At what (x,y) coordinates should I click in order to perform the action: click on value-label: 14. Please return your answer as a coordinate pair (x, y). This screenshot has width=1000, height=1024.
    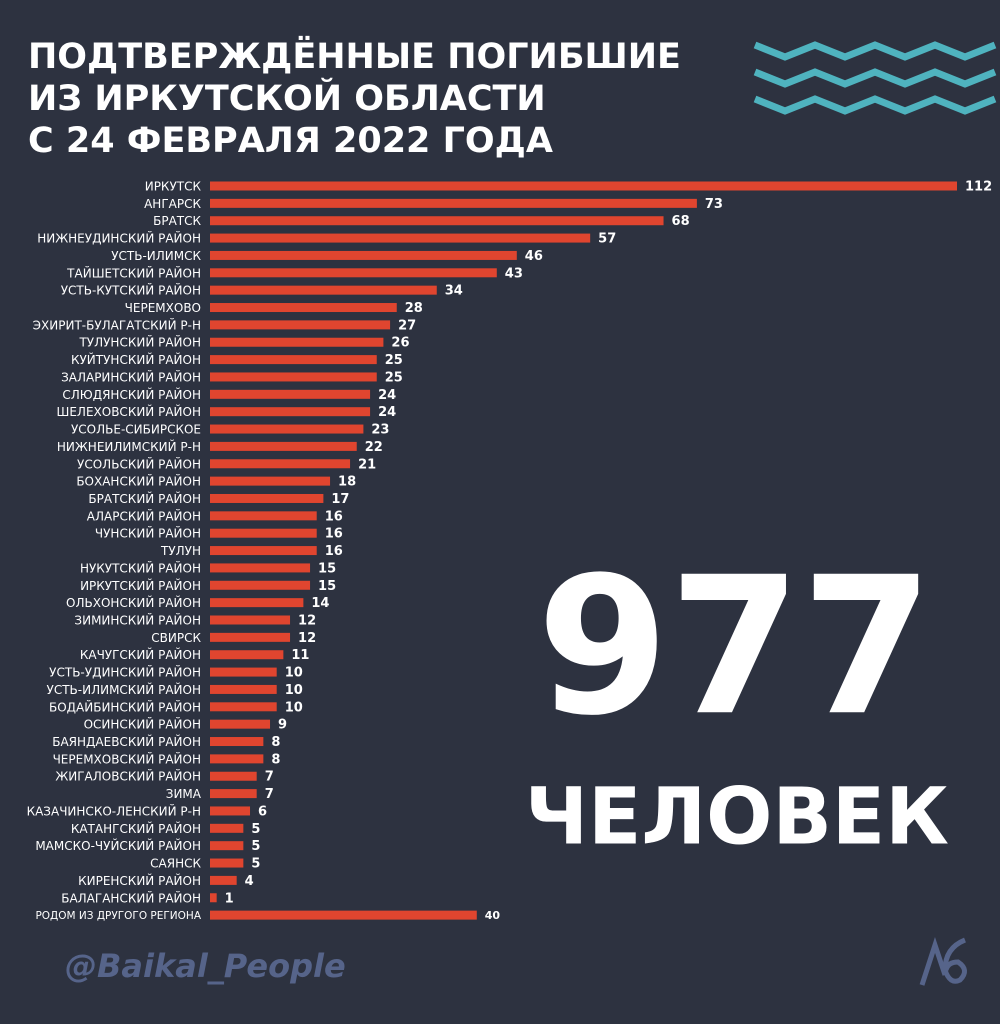
    Looking at the image, I should click on (320, 603).